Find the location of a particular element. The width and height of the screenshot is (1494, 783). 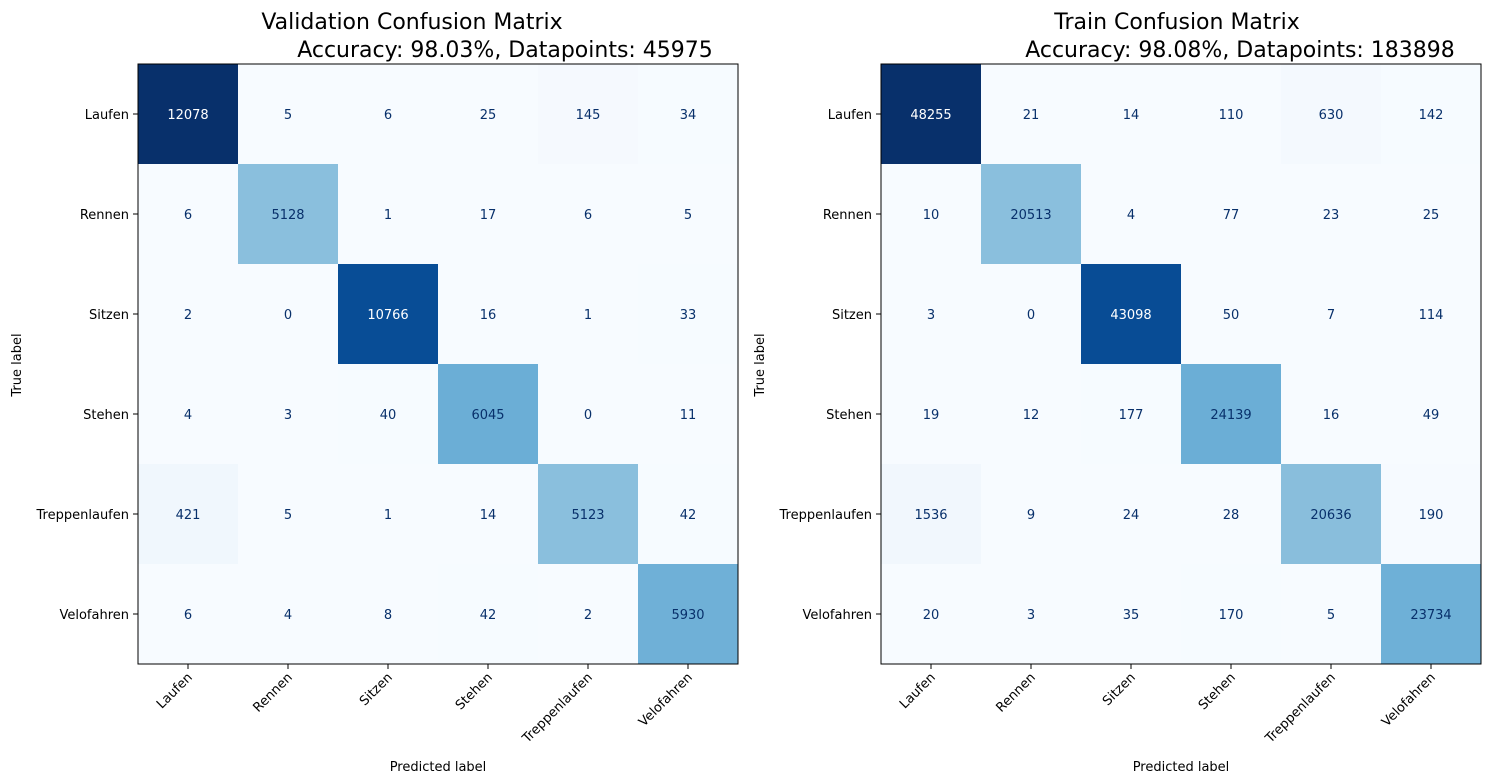

cell-value: 40 is located at coordinates (388, 415).